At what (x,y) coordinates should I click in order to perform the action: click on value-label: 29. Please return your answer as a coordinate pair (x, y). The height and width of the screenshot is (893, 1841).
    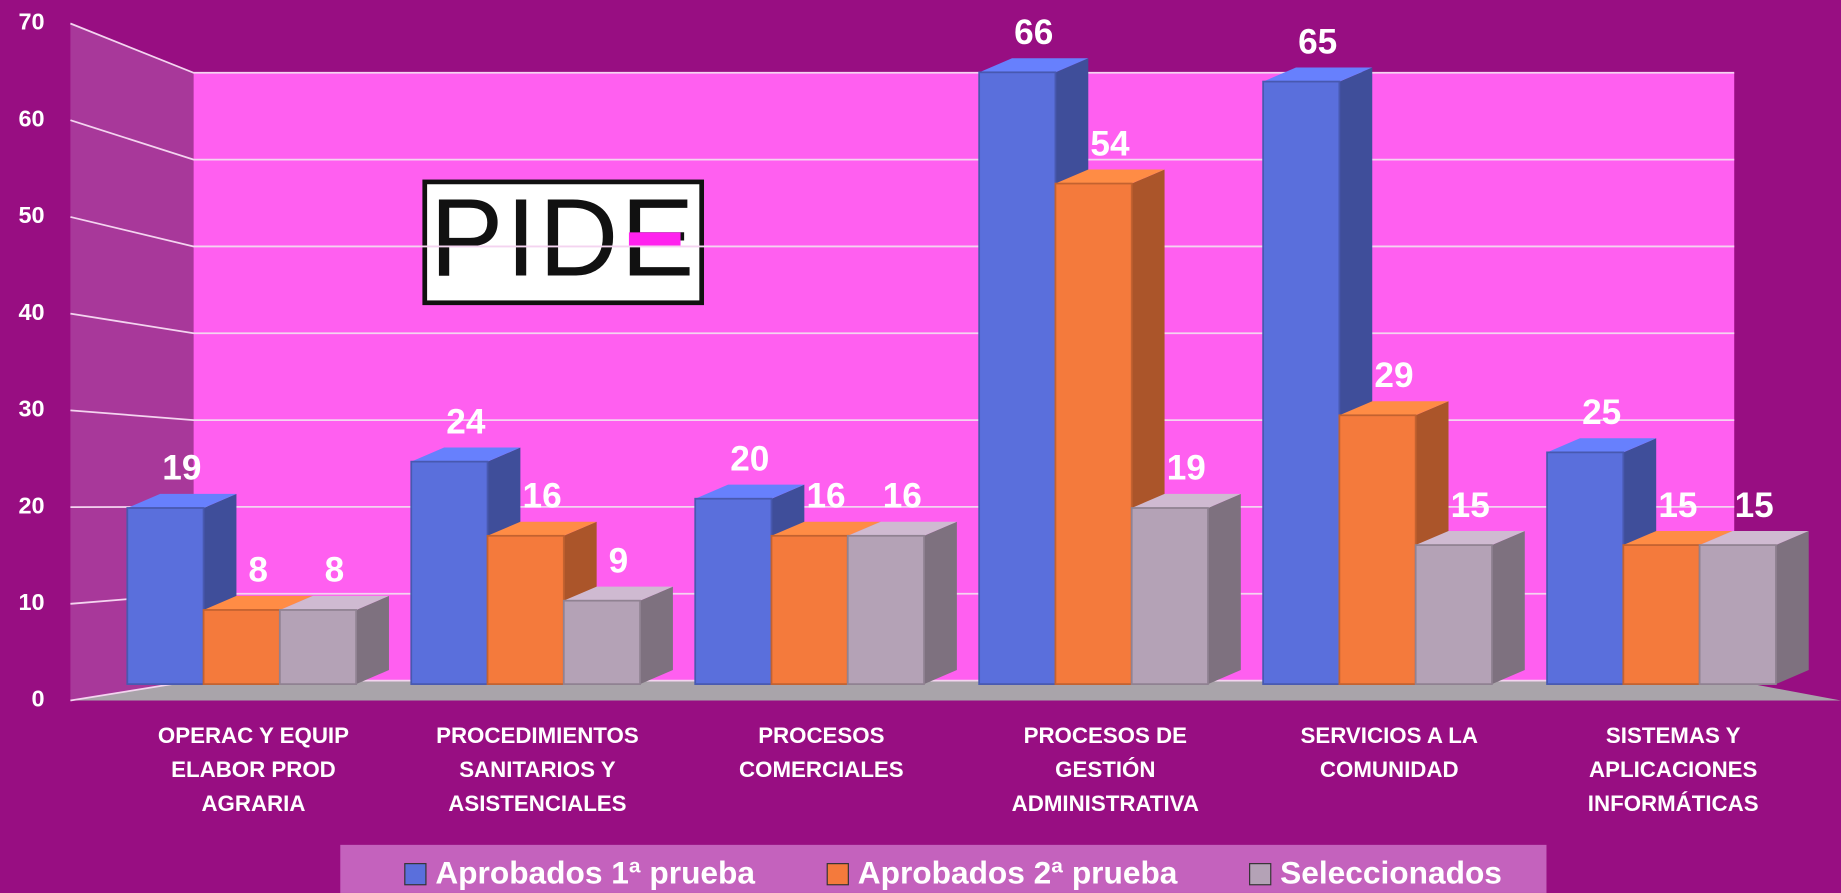
    Looking at the image, I should click on (1393, 375).